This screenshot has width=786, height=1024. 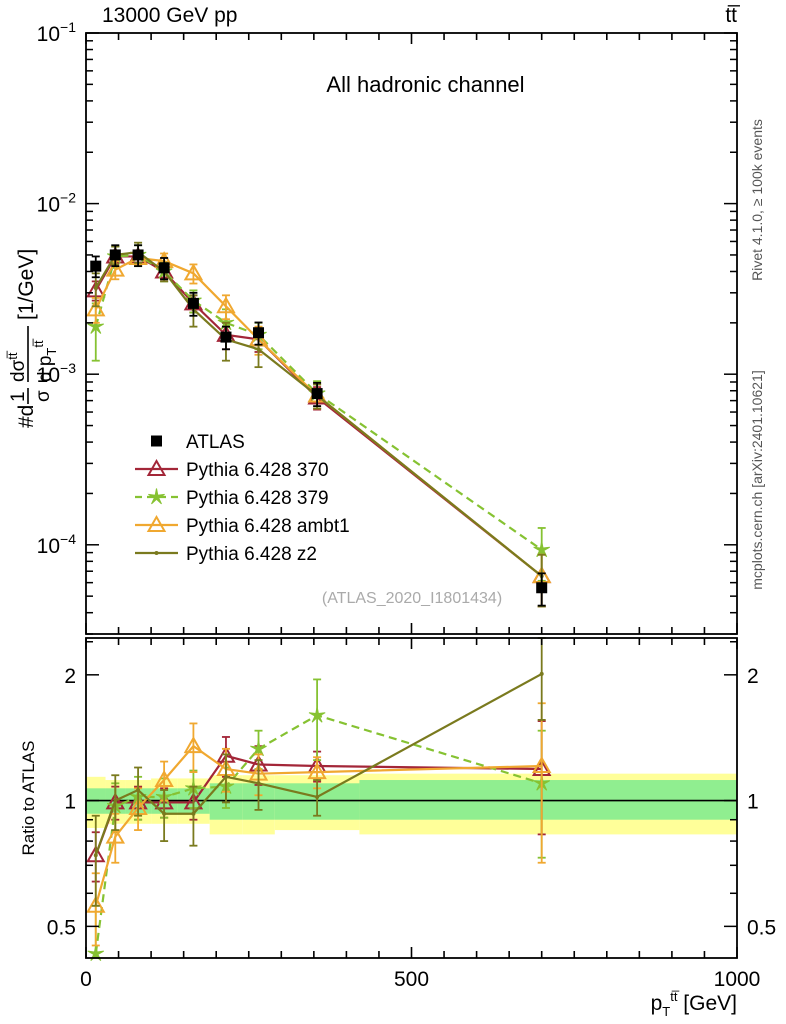 What do you see at coordinates (215, 442) in the screenshot?
I see `legend-label-0: ATLAS` at bounding box center [215, 442].